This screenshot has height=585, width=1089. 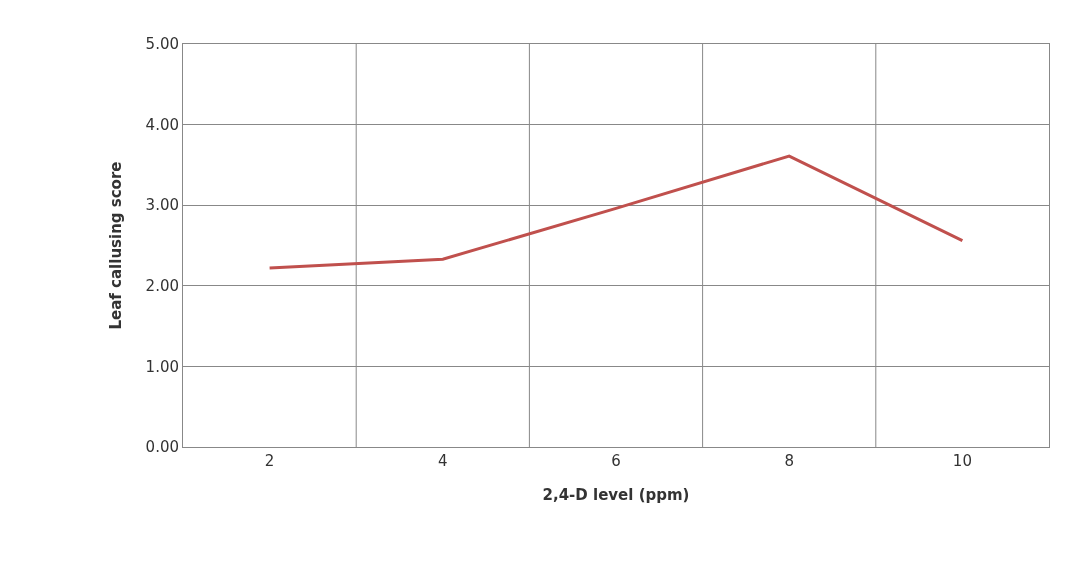 What do you see at coordinates (162, 205) in the screenshot?
I see `y-tick-label: 3.00` at bounding box center [162, 205].